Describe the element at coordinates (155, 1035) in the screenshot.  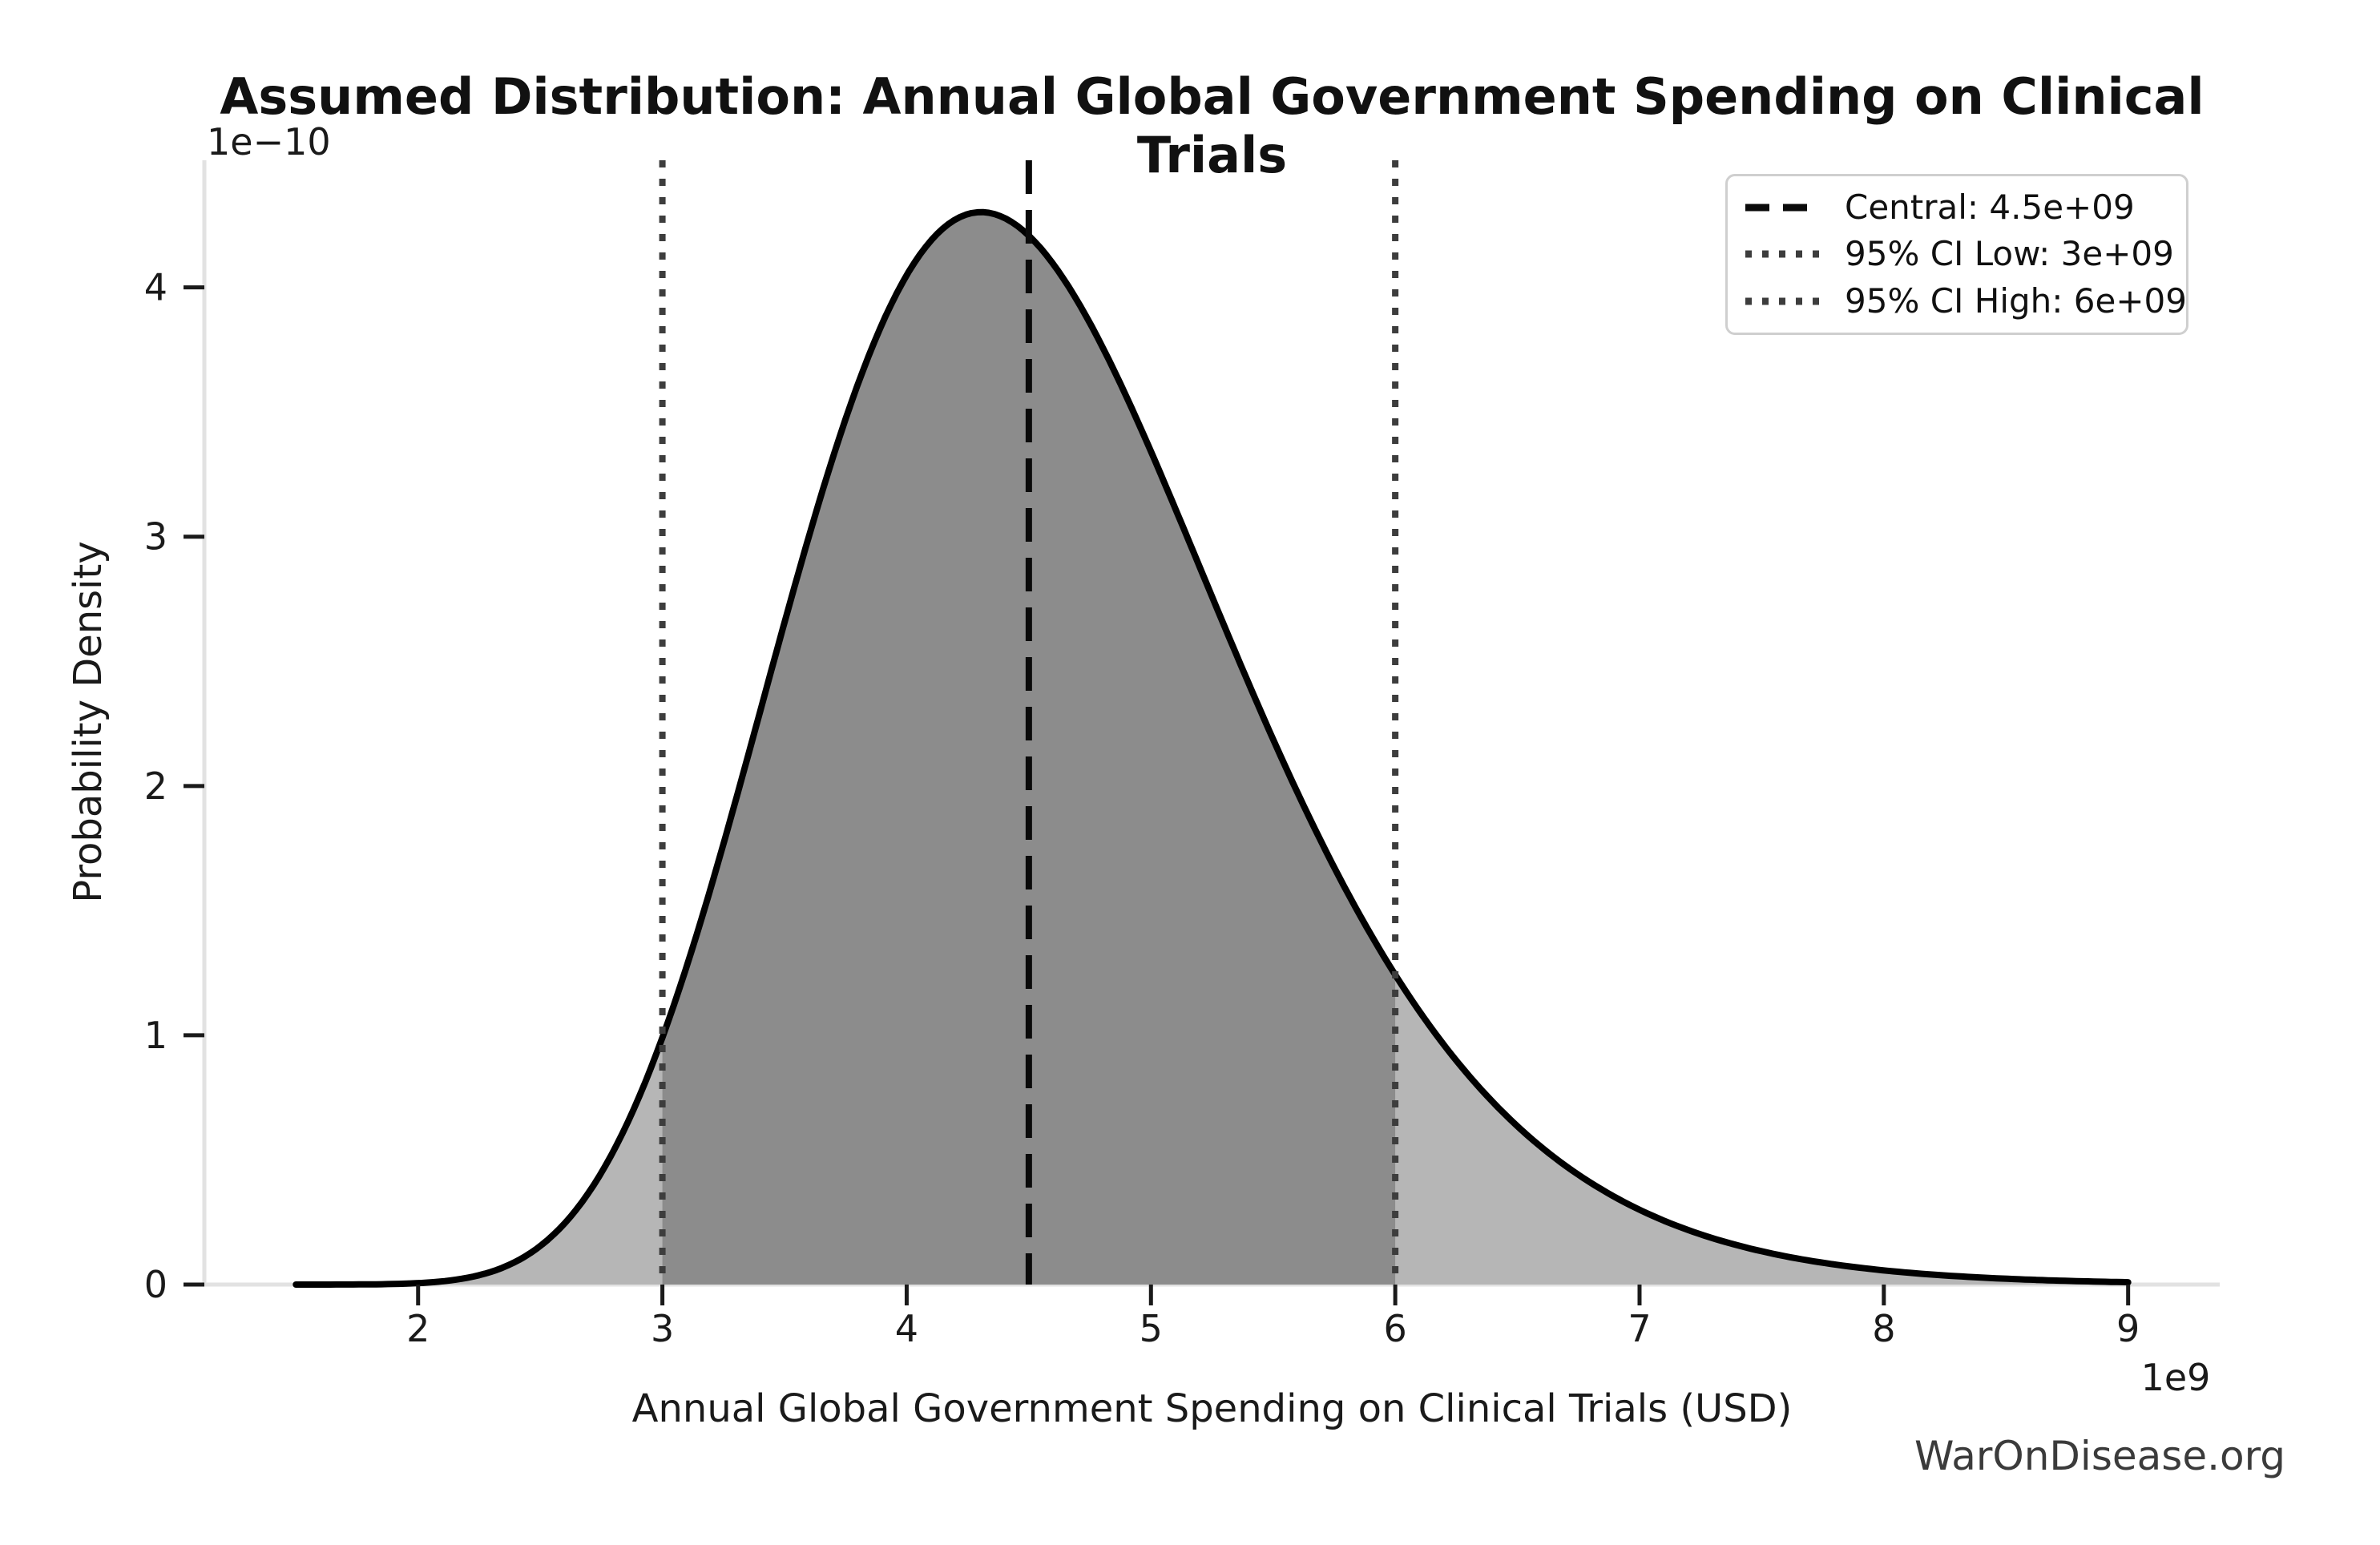
I see `y-tick-label: 1` at that location.